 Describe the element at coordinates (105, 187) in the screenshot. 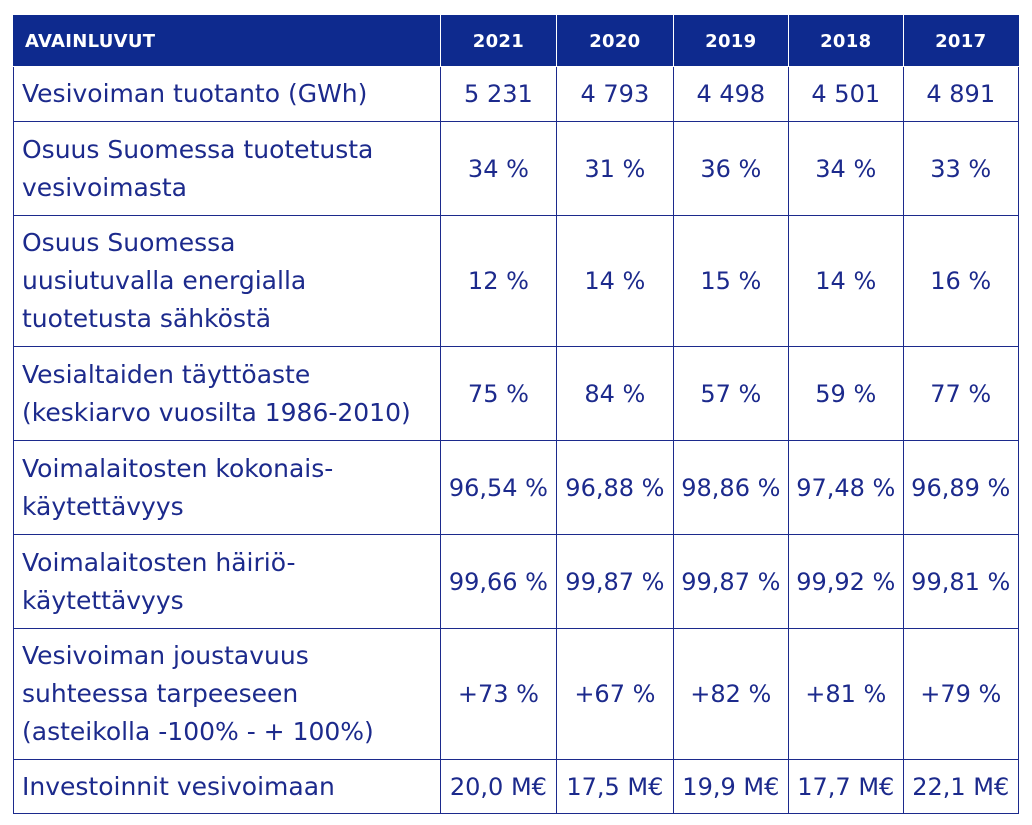

I see `row-label-line: vesivoimasta` at that location.